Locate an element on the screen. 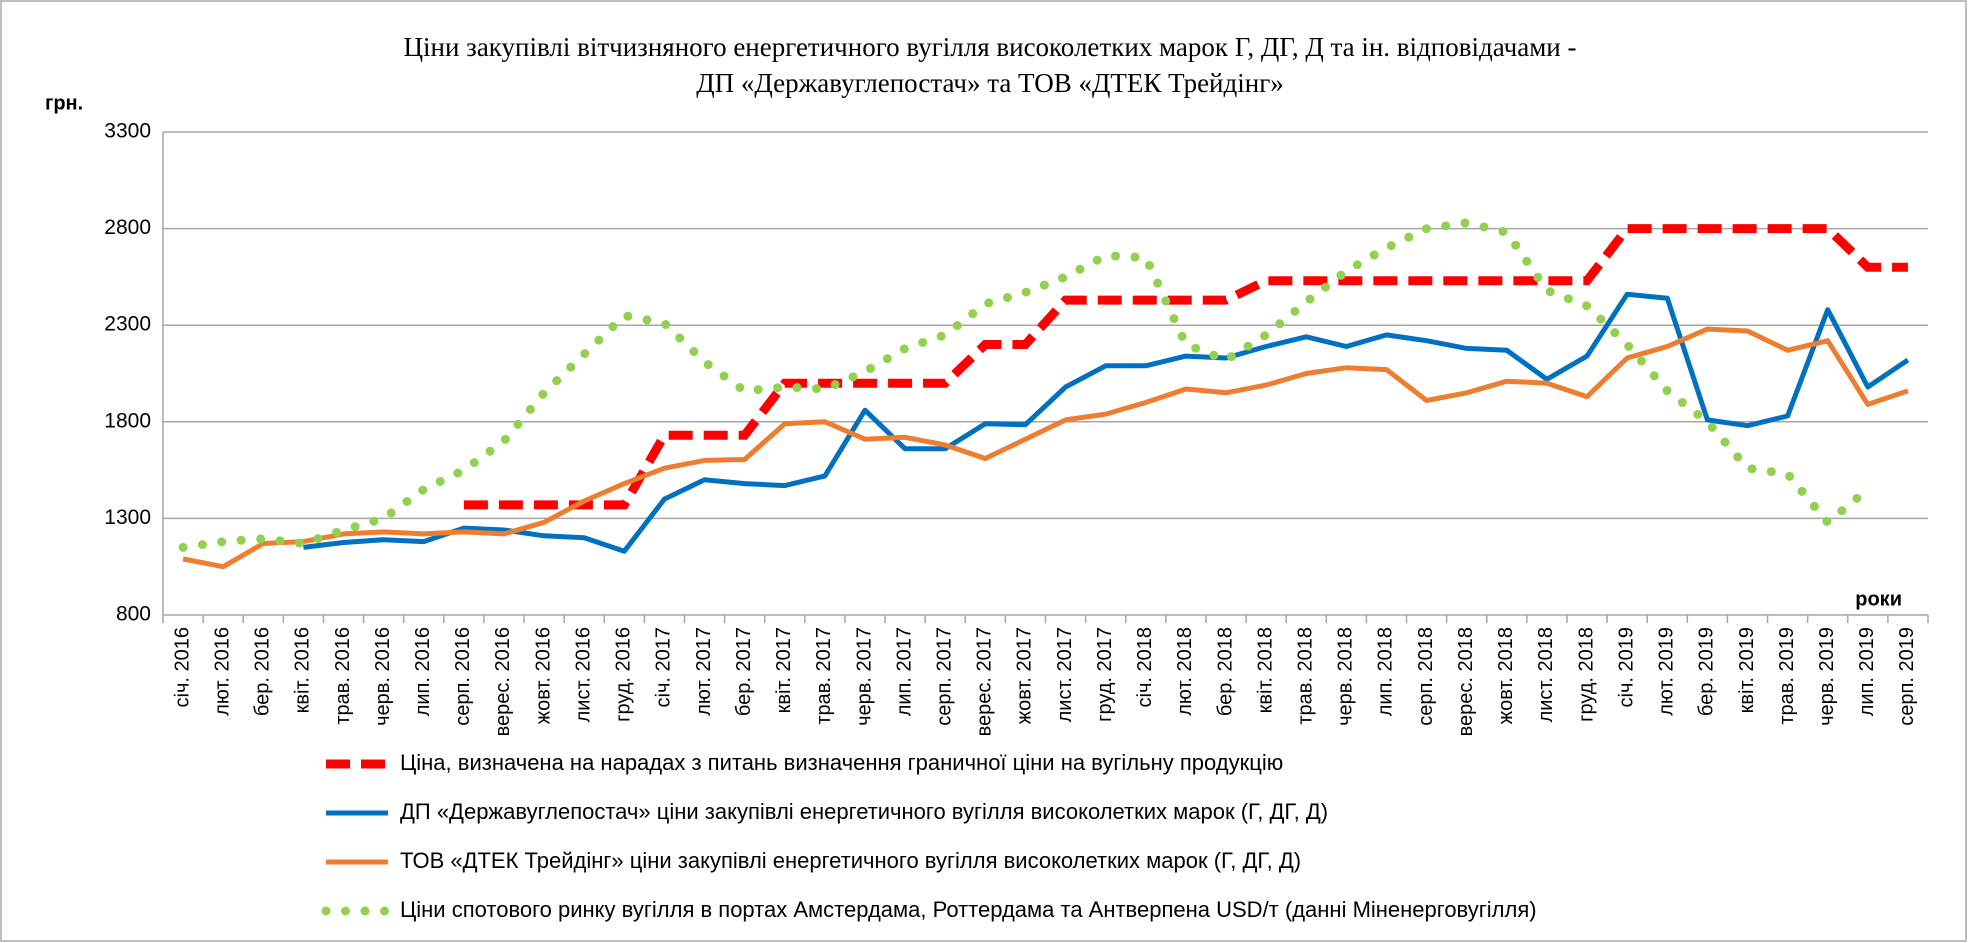  x-tick-label: квіт. 2019 is located at coordinates (1747, 670).